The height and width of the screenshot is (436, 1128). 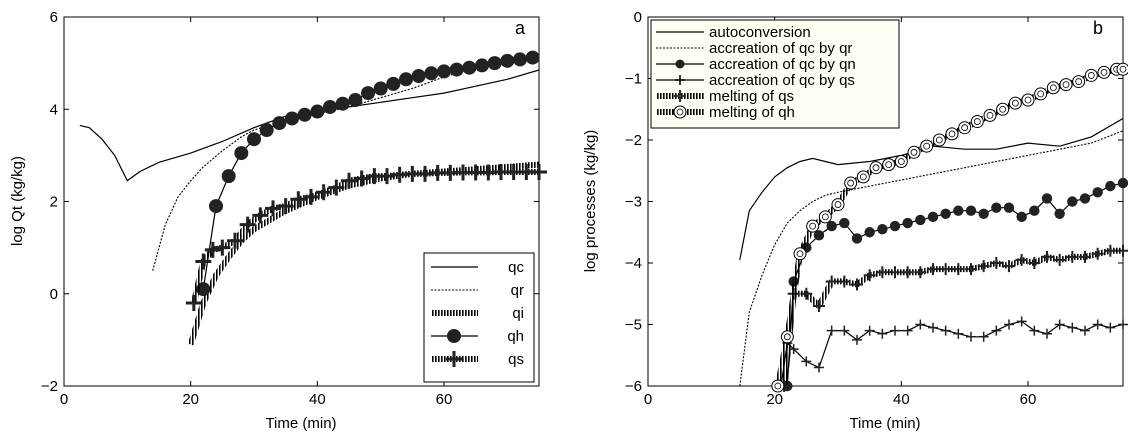 I want to click on legend-entry-melting-qh: melting of qh, so click(x=725, y=112).